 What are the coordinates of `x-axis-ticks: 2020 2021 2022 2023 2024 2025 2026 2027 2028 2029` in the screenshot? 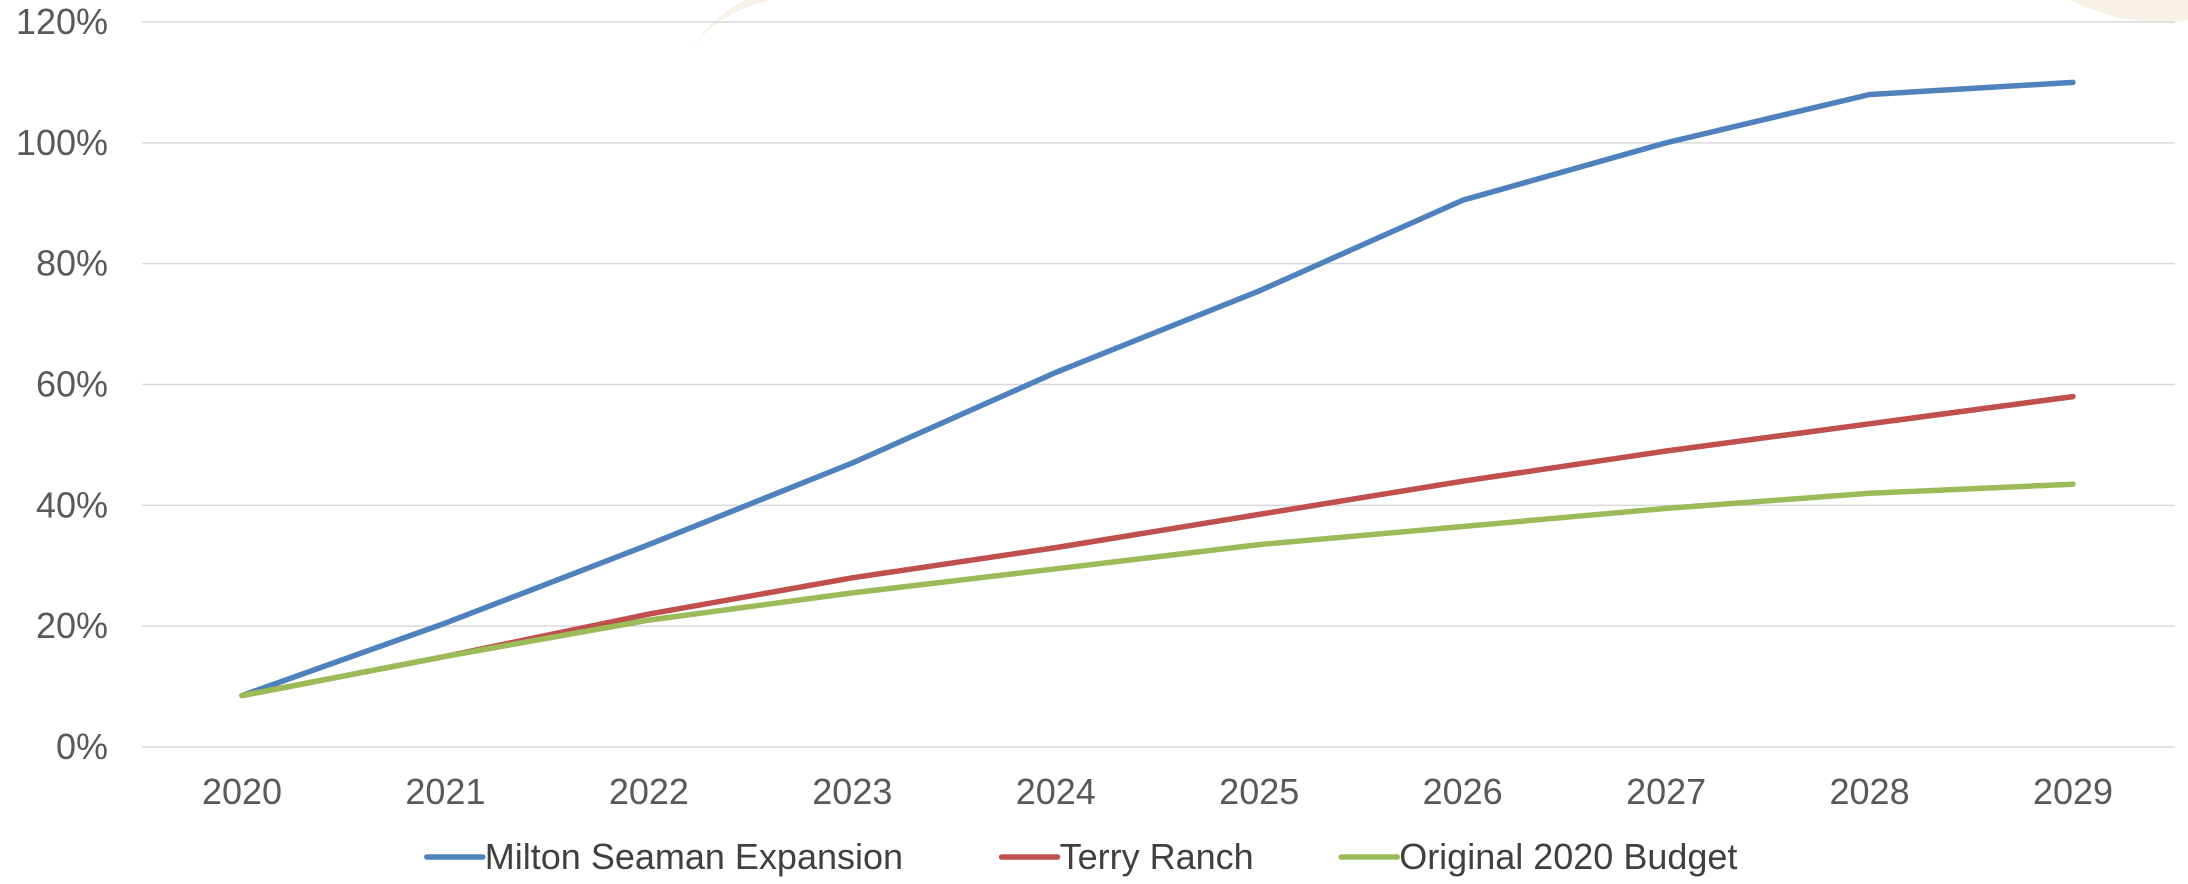 It's located at (1157, 791).